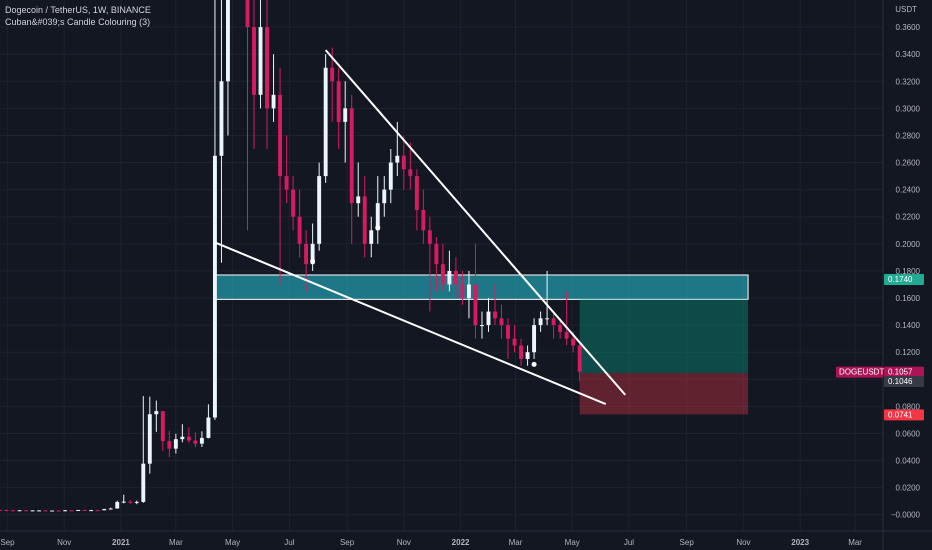 The width and height of the screenshot is (932, 550). I want to click on price-tick-label: 0.0200, so click(908, 488).